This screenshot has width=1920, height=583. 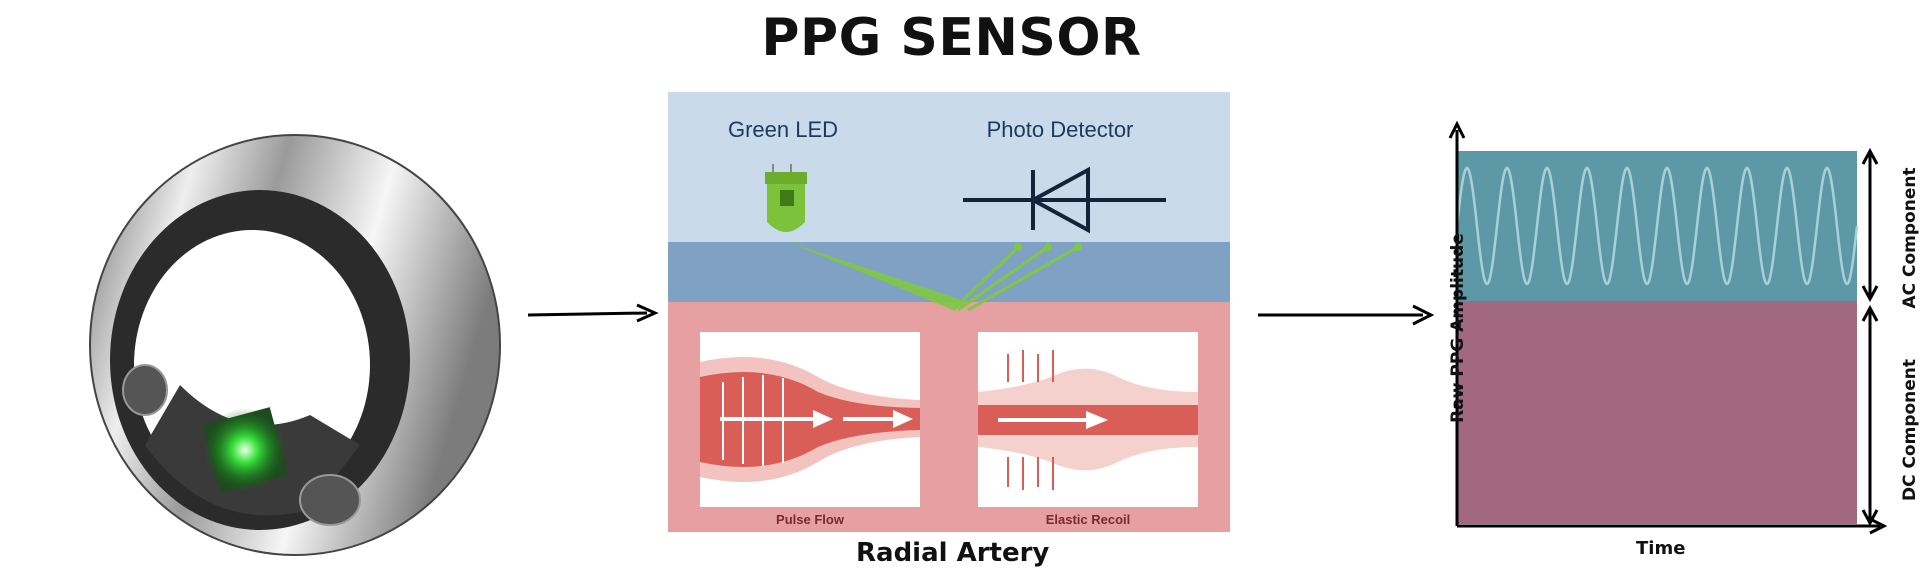 What do you see at coordinates (593, 313) in the screenshot?
I see `arrow-to-sensor` at bounding box center [593, 313].